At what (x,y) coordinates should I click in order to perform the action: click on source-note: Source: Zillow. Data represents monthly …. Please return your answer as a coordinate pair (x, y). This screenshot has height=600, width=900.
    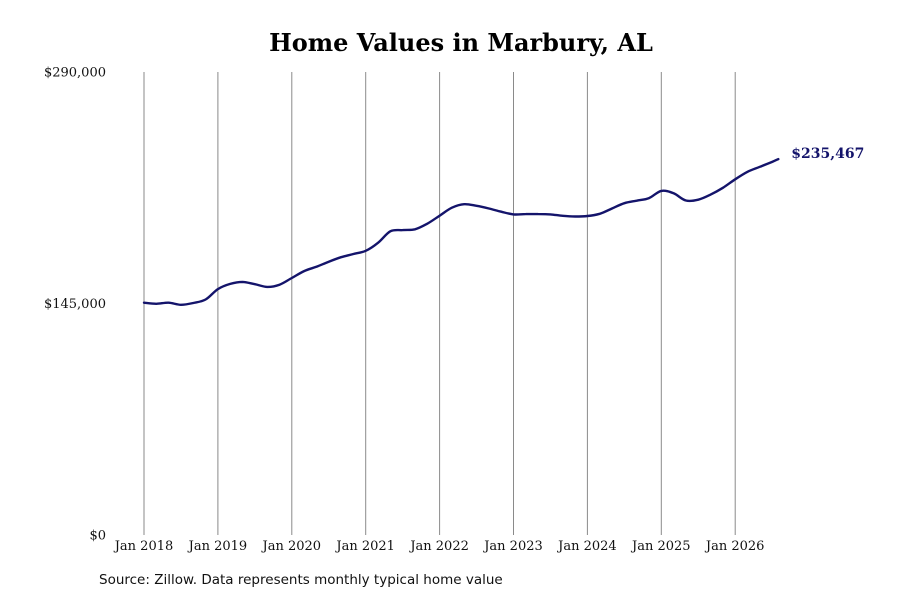
    Looking at the image, I should click on (301, 580).